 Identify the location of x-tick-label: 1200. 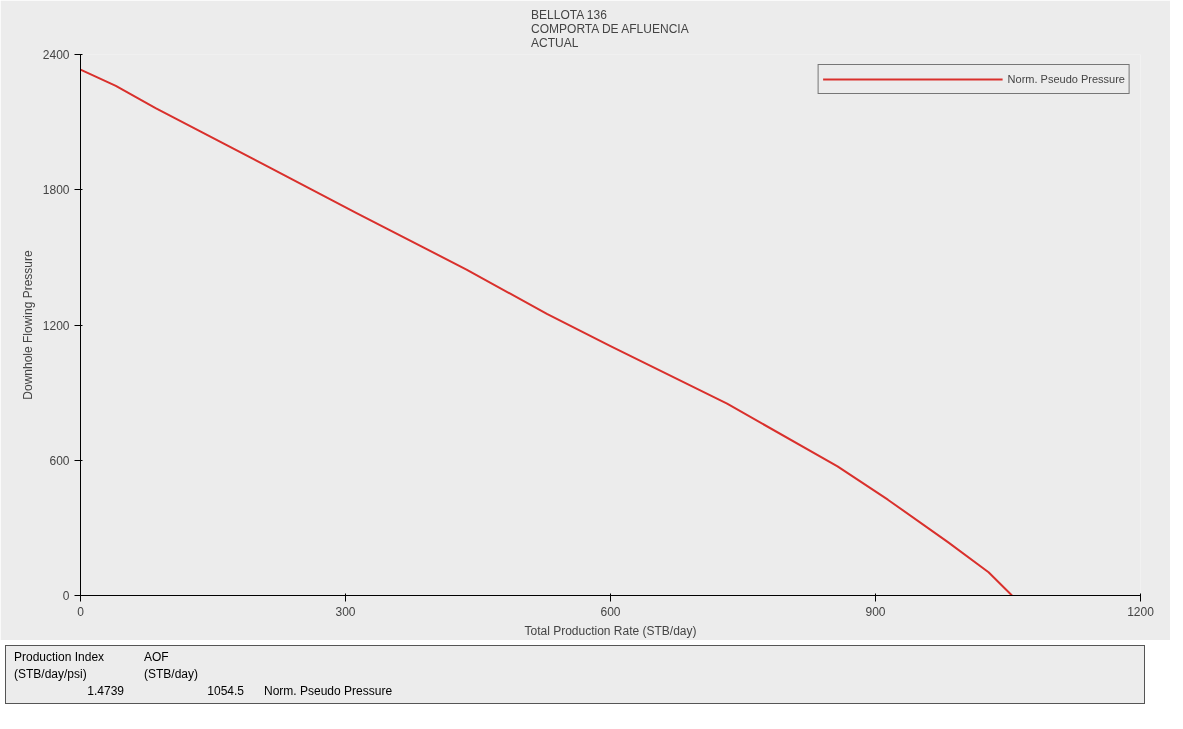
(1141, 611).